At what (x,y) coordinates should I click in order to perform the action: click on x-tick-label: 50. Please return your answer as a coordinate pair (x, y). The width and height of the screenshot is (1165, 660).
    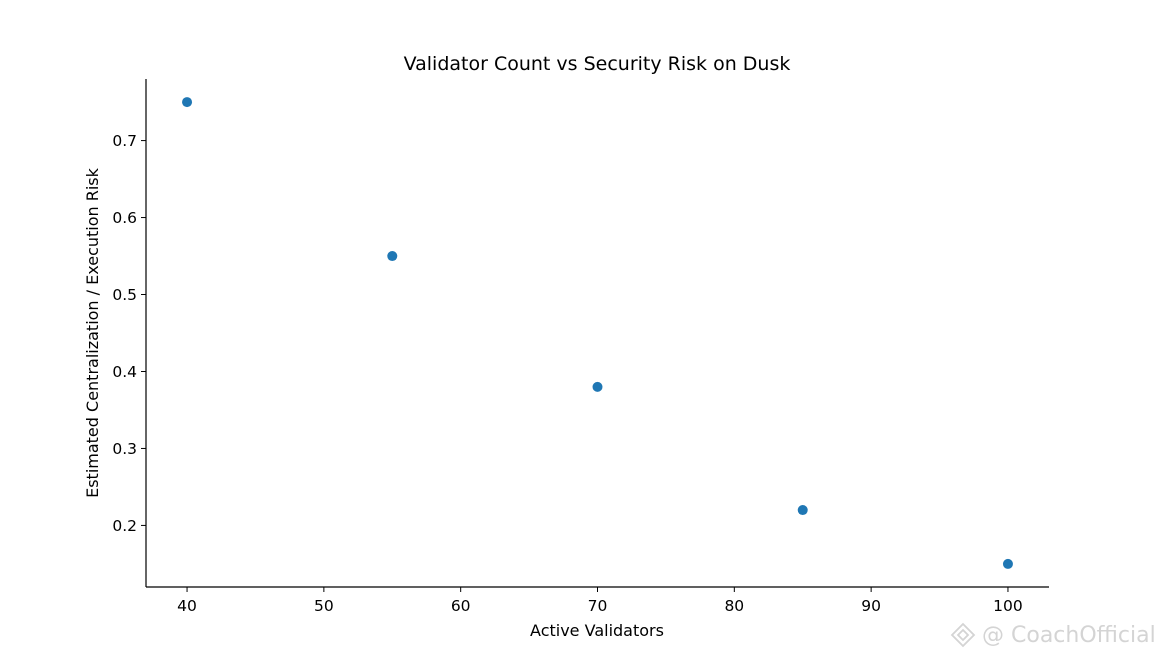
    Looking at the image, I should click on (324, 606).